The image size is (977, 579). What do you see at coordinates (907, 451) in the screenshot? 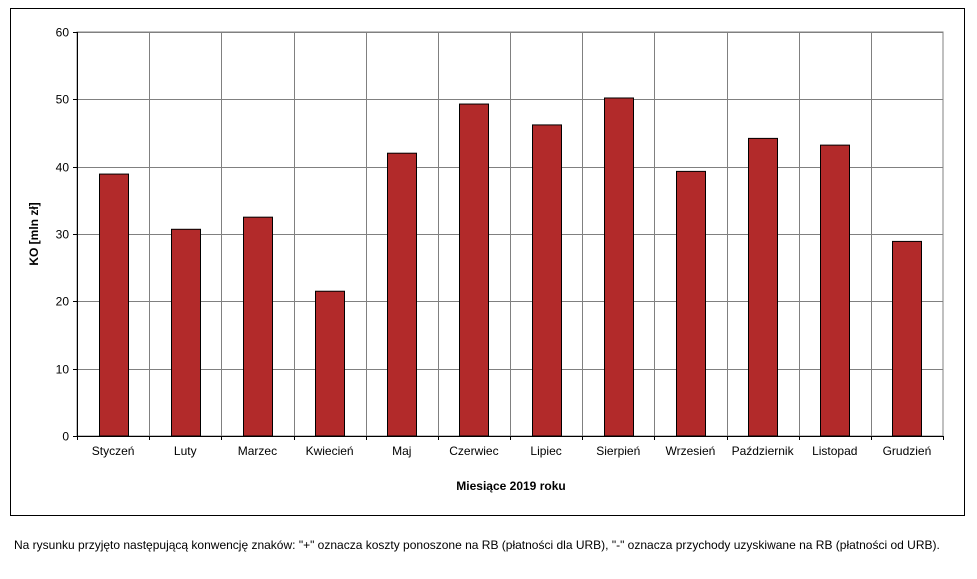
I see `x-tick-label: Grudzień` at bounding box center [907, 451].